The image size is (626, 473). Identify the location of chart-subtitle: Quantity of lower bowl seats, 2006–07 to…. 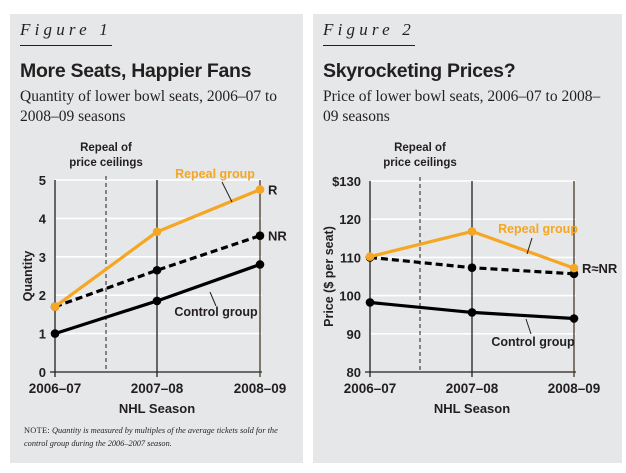
(149, 106).